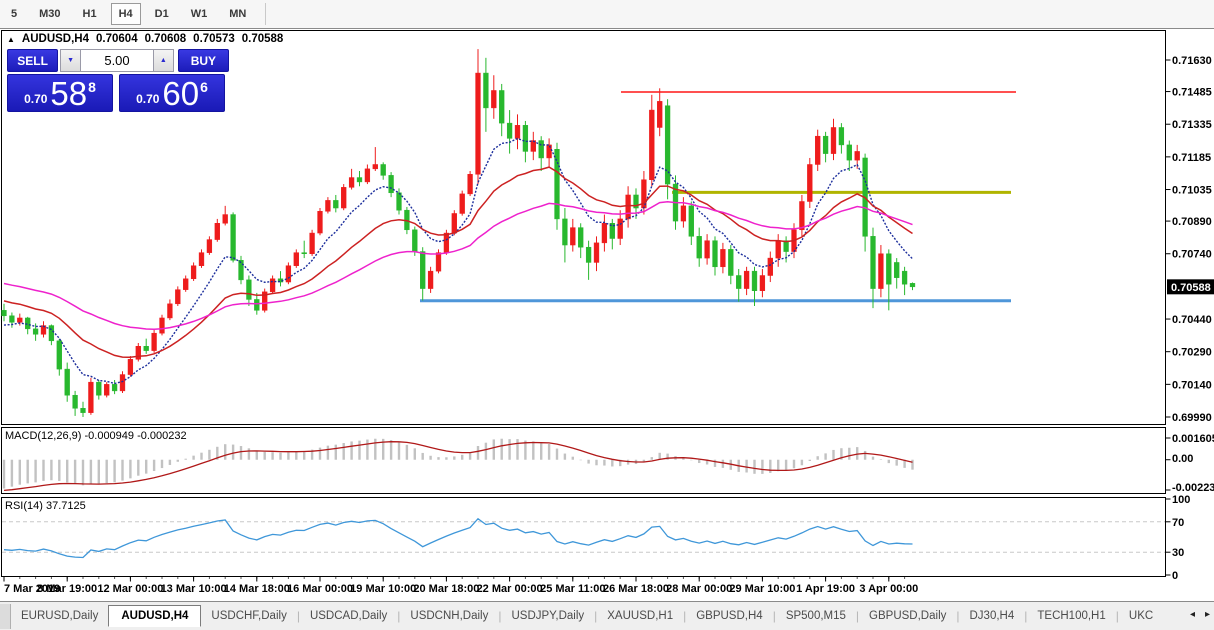 The image size is (1214, 630). I want to click on volume-decrease-button: ▼, so click(70, 60).